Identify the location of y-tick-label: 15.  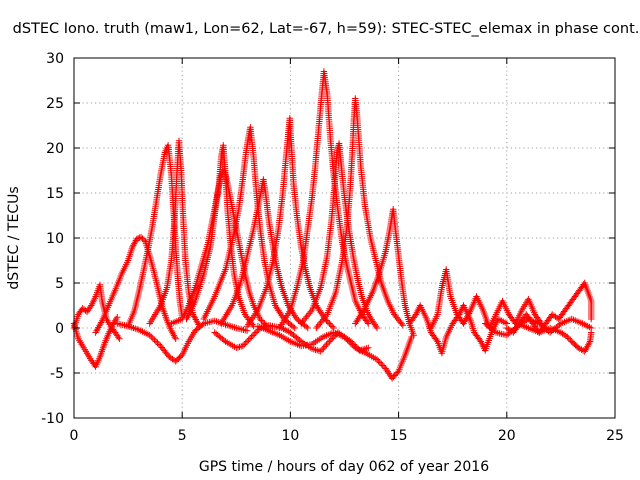
(55, 194).